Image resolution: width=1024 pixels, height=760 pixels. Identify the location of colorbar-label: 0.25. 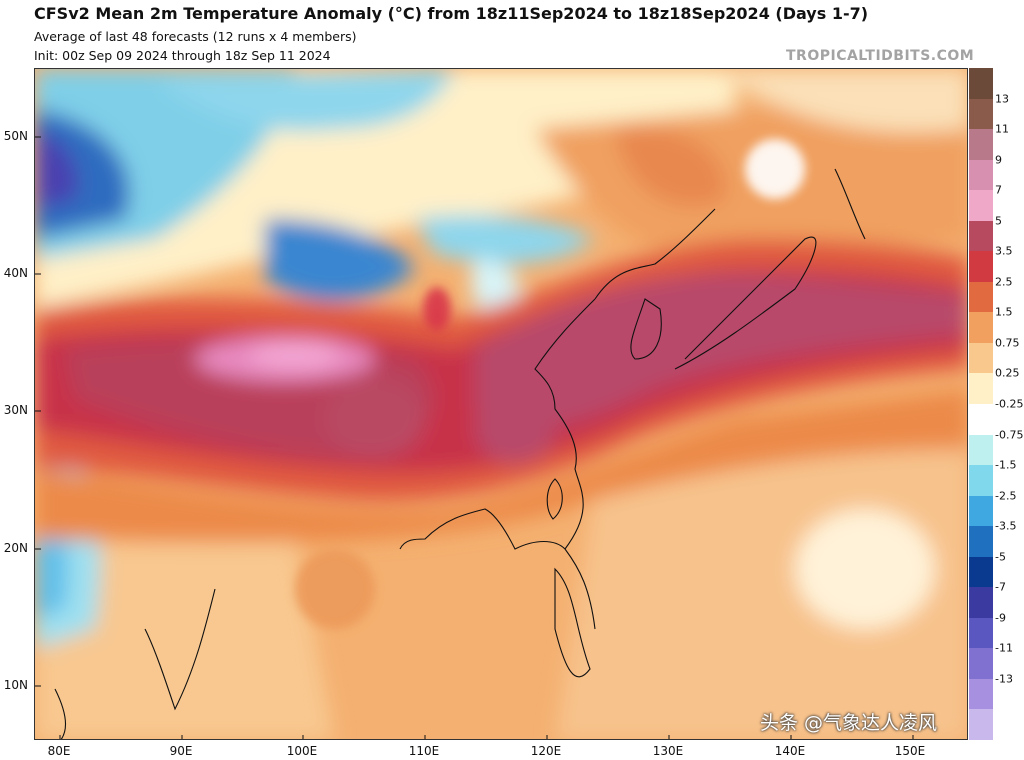
(1007, 373).